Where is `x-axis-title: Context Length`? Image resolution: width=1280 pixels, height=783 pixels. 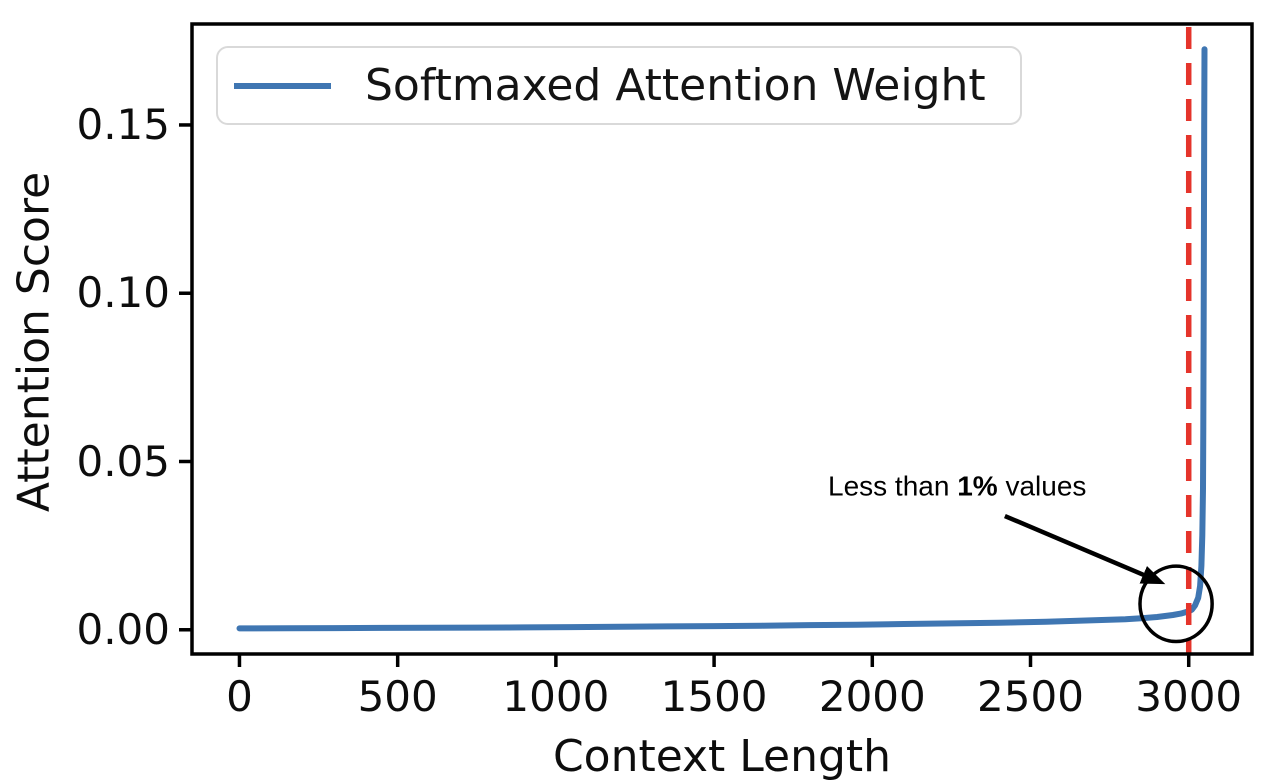 x-axis-title: Context Length is located at coordinates (722, 756).